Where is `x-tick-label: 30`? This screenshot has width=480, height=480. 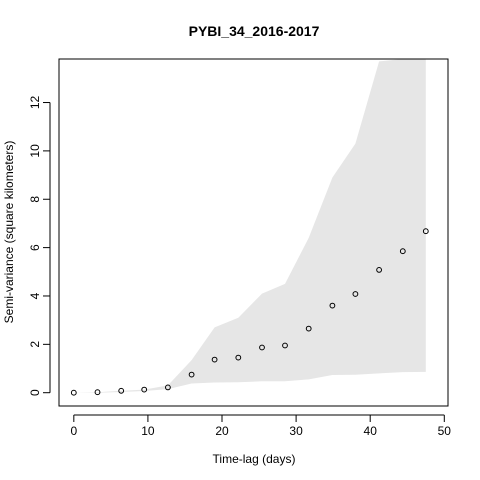 x-tick-label: 30 is located at coordinates (296, 431).